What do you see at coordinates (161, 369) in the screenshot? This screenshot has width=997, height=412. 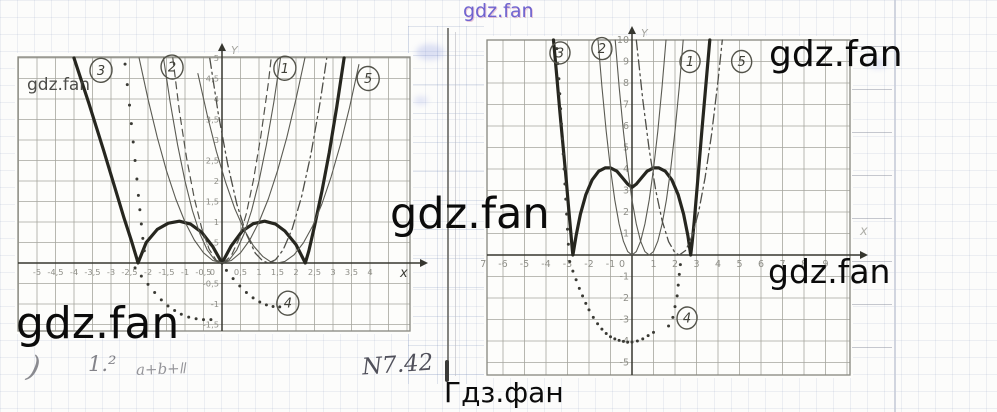 I see `handwriting-fragment: a+b+ǁ` at bounding box center [161, 369].